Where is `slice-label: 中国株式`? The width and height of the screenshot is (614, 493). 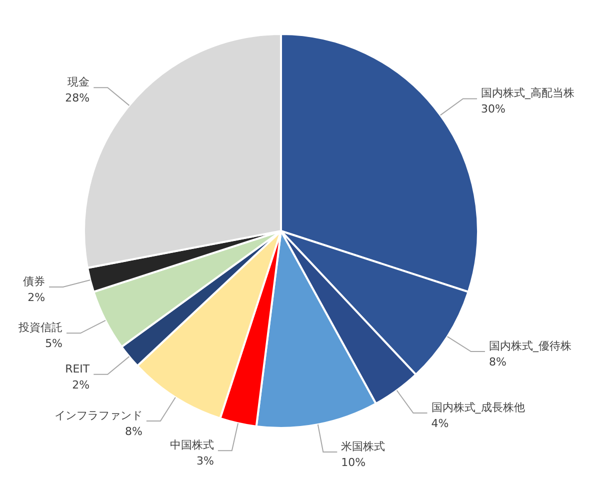
slice-label: 中国株式 is located at coordinates (192, 445).